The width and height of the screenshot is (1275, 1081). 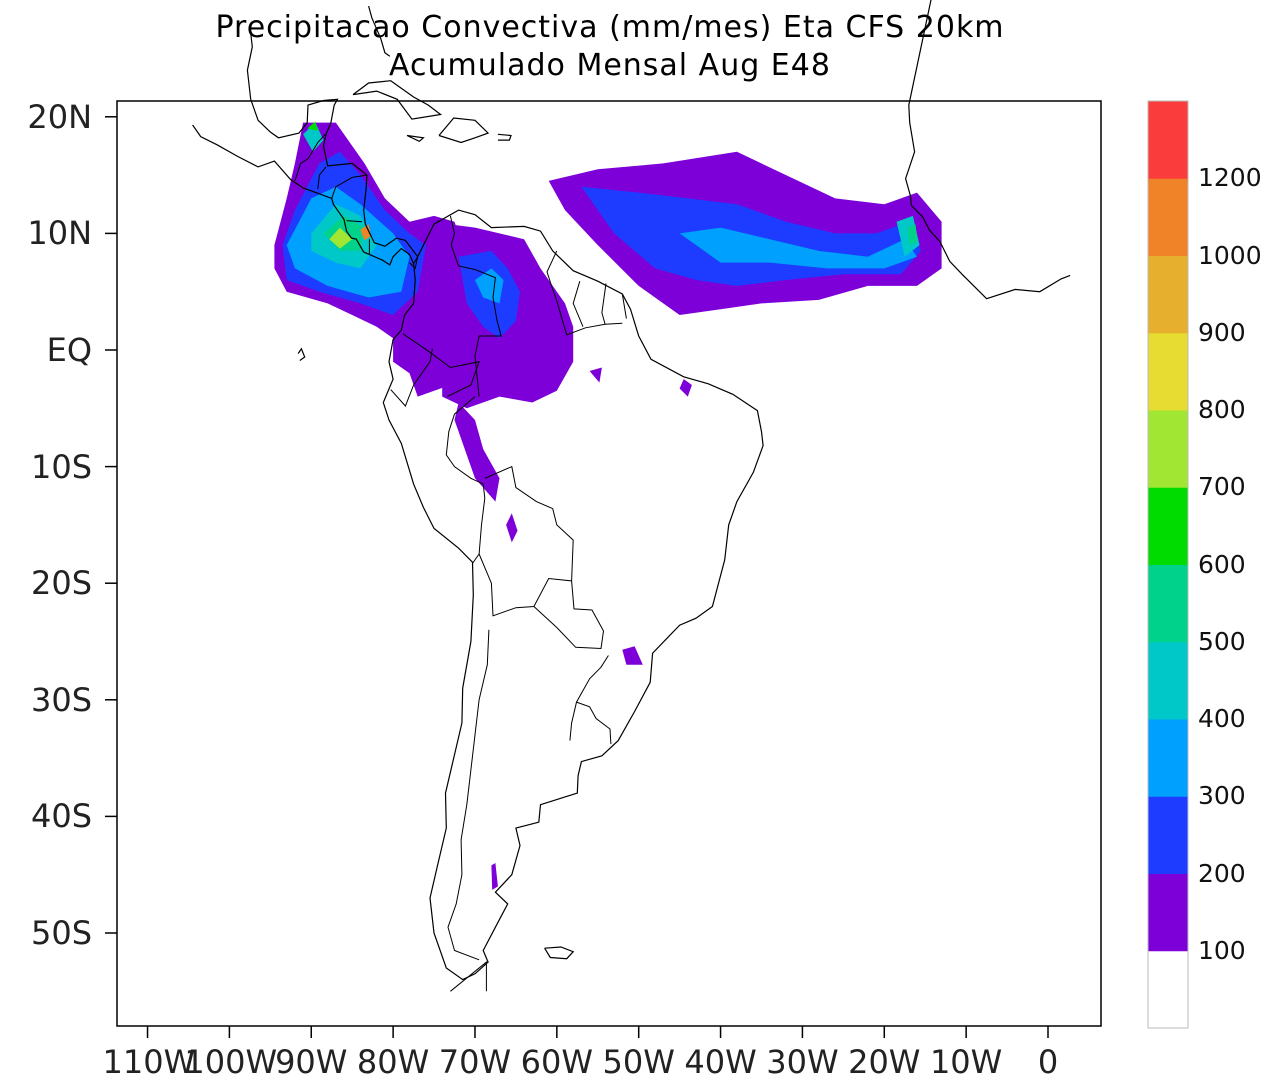 What do you see at coordinates (61, 466) in the screenshot?
I see `lat-label: 10S` at bounding box center [61, 466].